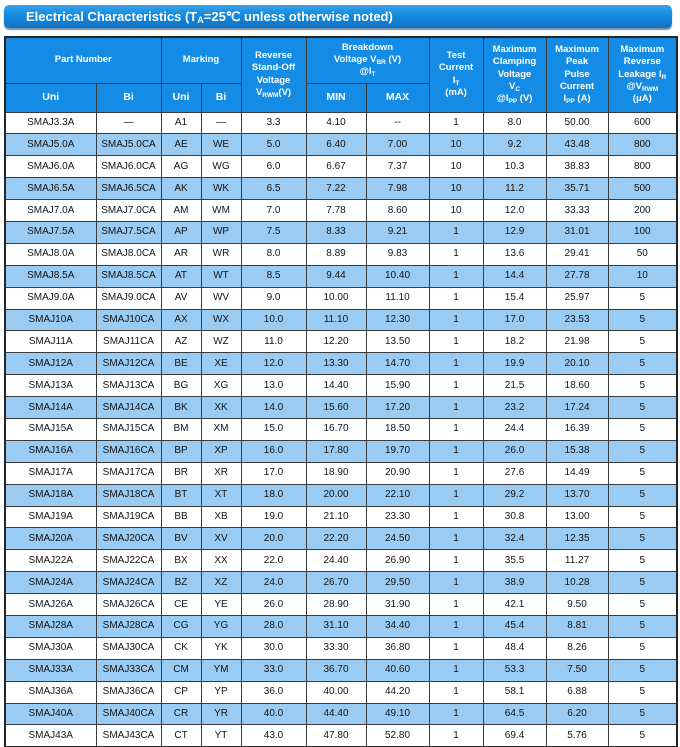 The width and height of the screenshot is (680, 747). I want to click on cell: XE, so click(221, 364).